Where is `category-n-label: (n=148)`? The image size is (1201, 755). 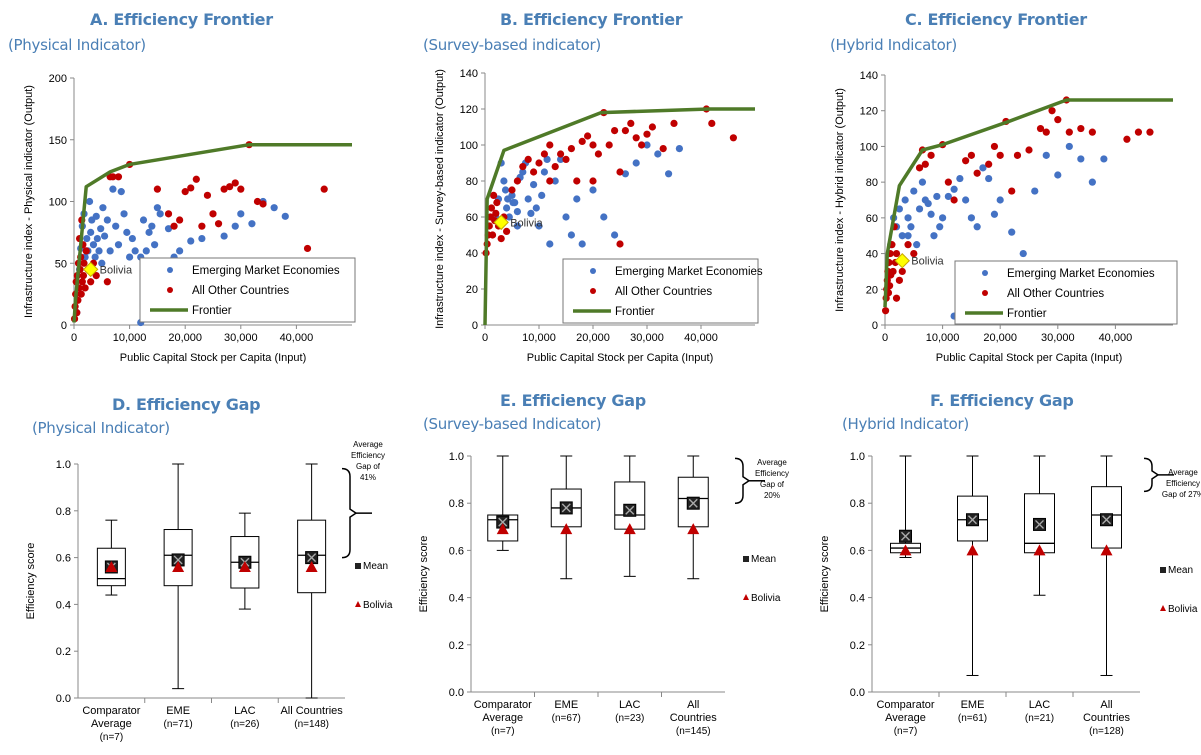 category-n-label: (n=148) is located at coordinates (311, 724).